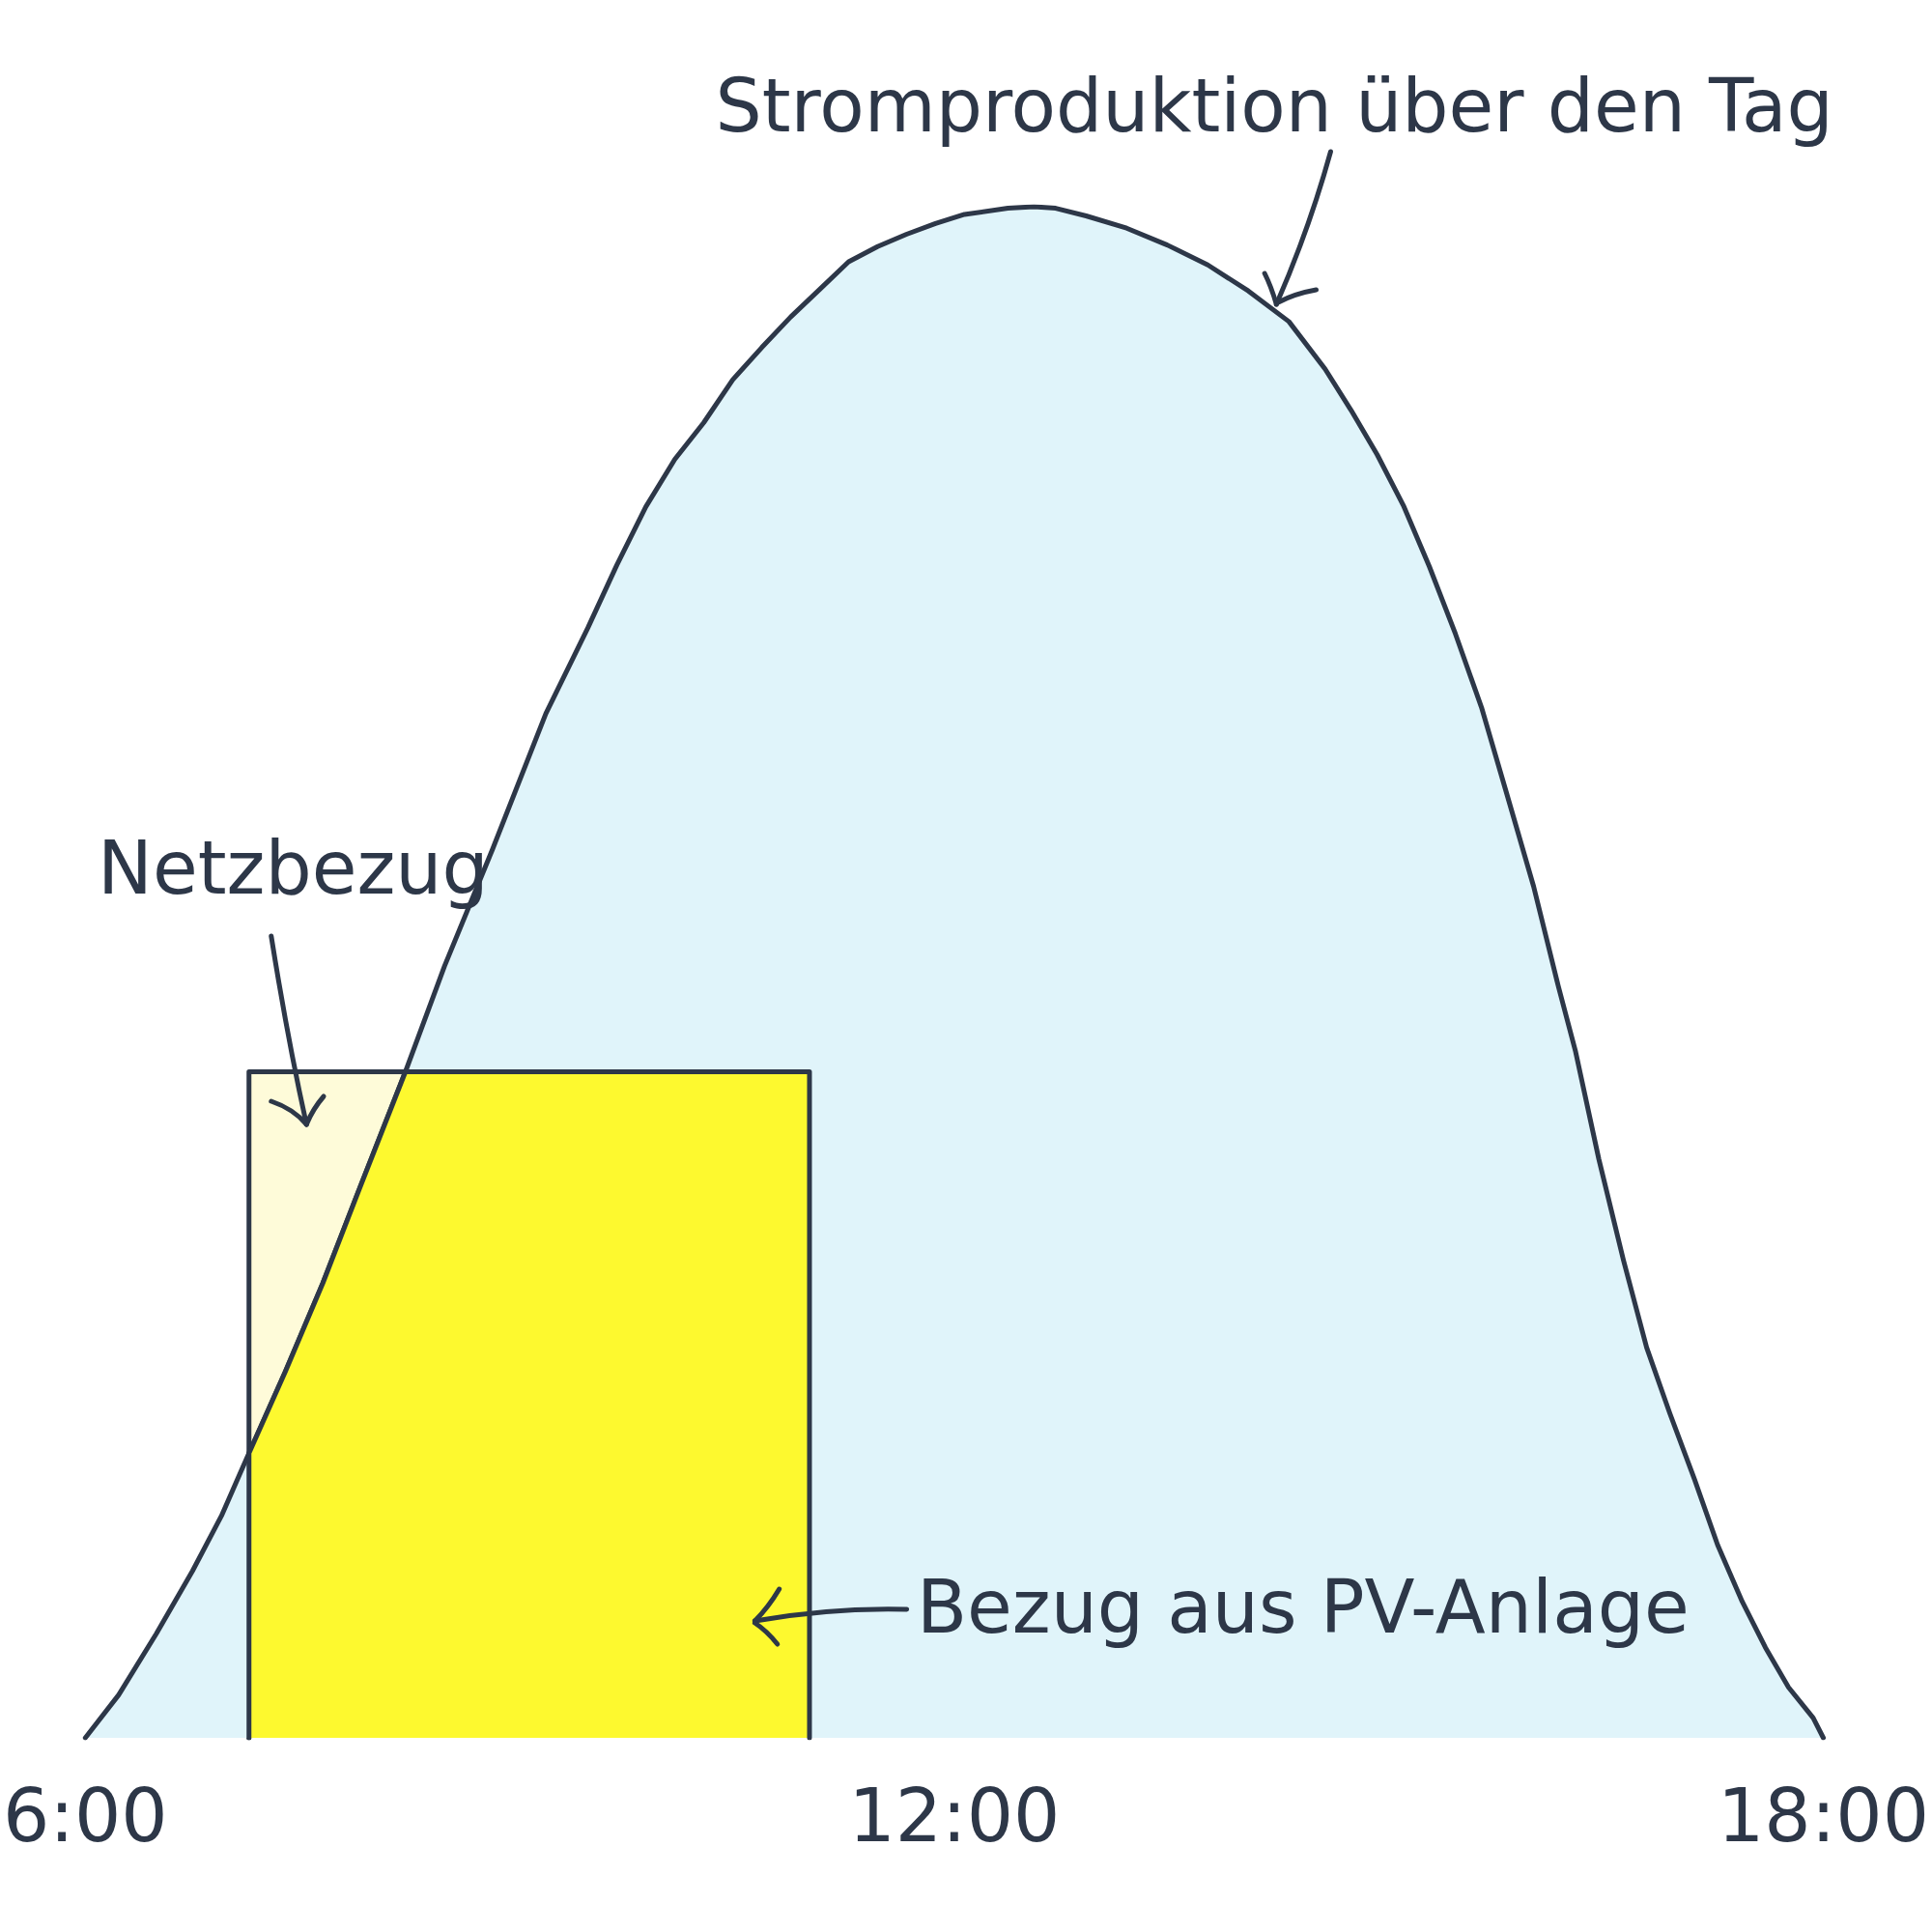 The image size is (1932, 1932). Describe the element at coordinates (954, 1815) in the screenshot. I see `x-tick-label: 12:00` at that location.